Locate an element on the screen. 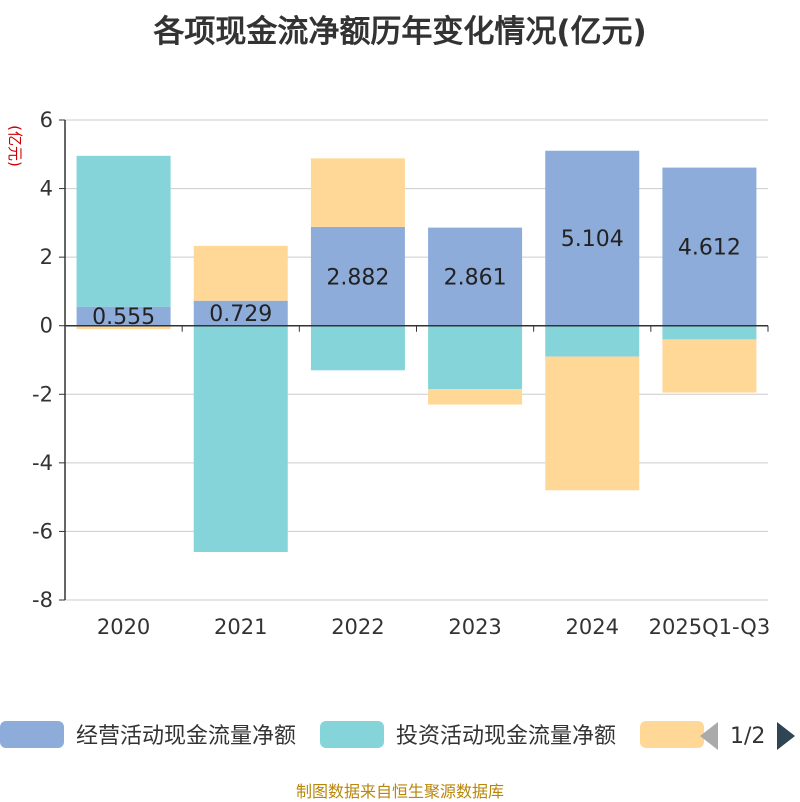 This screenshot has height=802, width=800. legend-next-page-icon is located at coordinates (786, 736).